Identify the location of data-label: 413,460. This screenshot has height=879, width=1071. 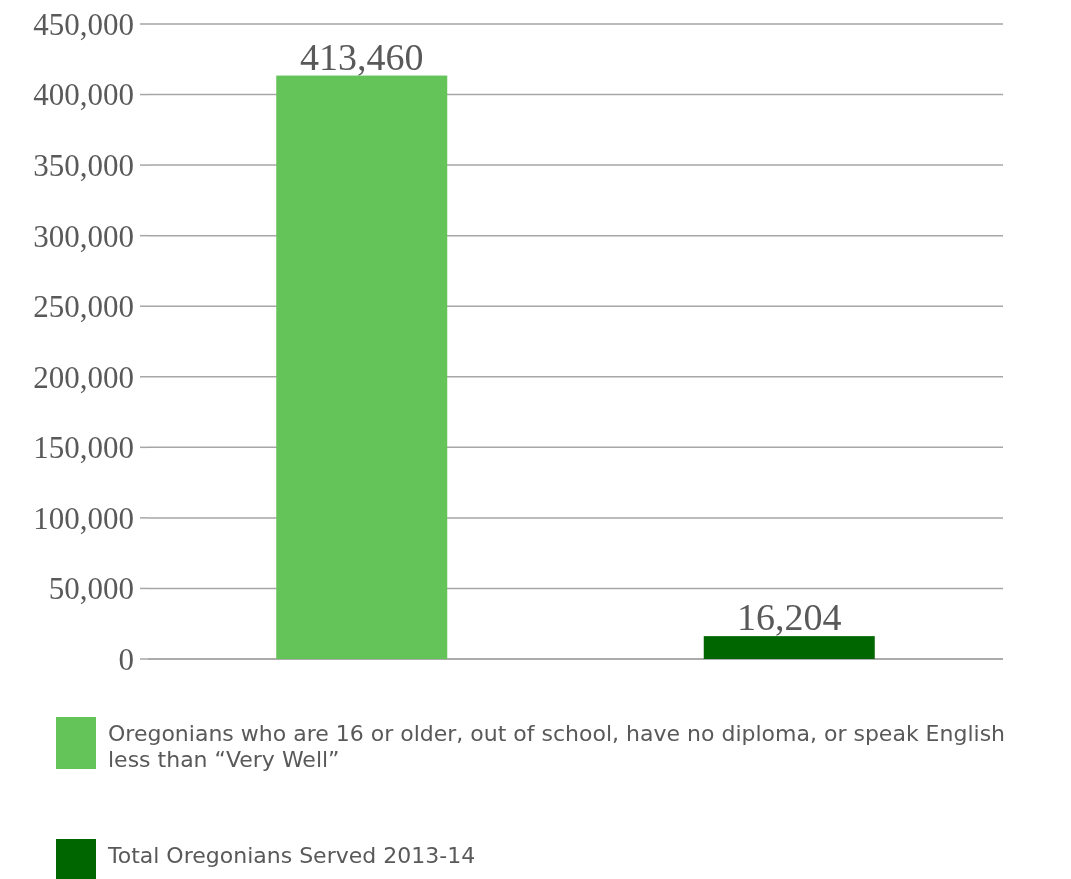
(362, 56).